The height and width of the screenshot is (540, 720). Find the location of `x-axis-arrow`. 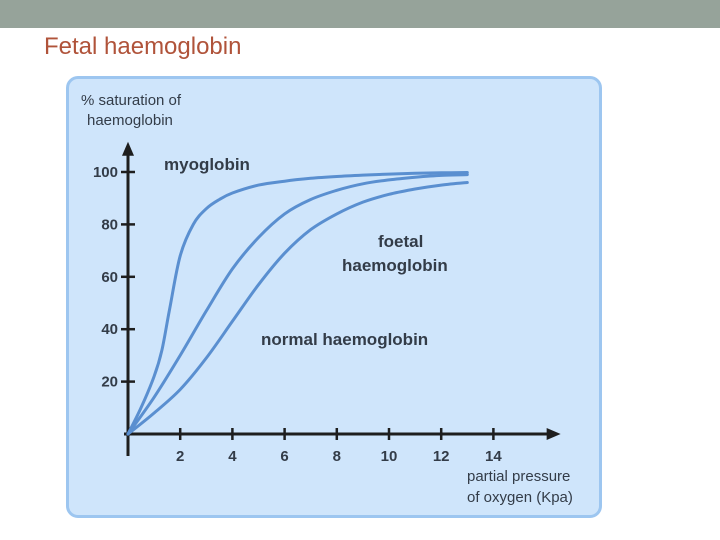

x-axis-arrow is located at coordinates (553, 434).